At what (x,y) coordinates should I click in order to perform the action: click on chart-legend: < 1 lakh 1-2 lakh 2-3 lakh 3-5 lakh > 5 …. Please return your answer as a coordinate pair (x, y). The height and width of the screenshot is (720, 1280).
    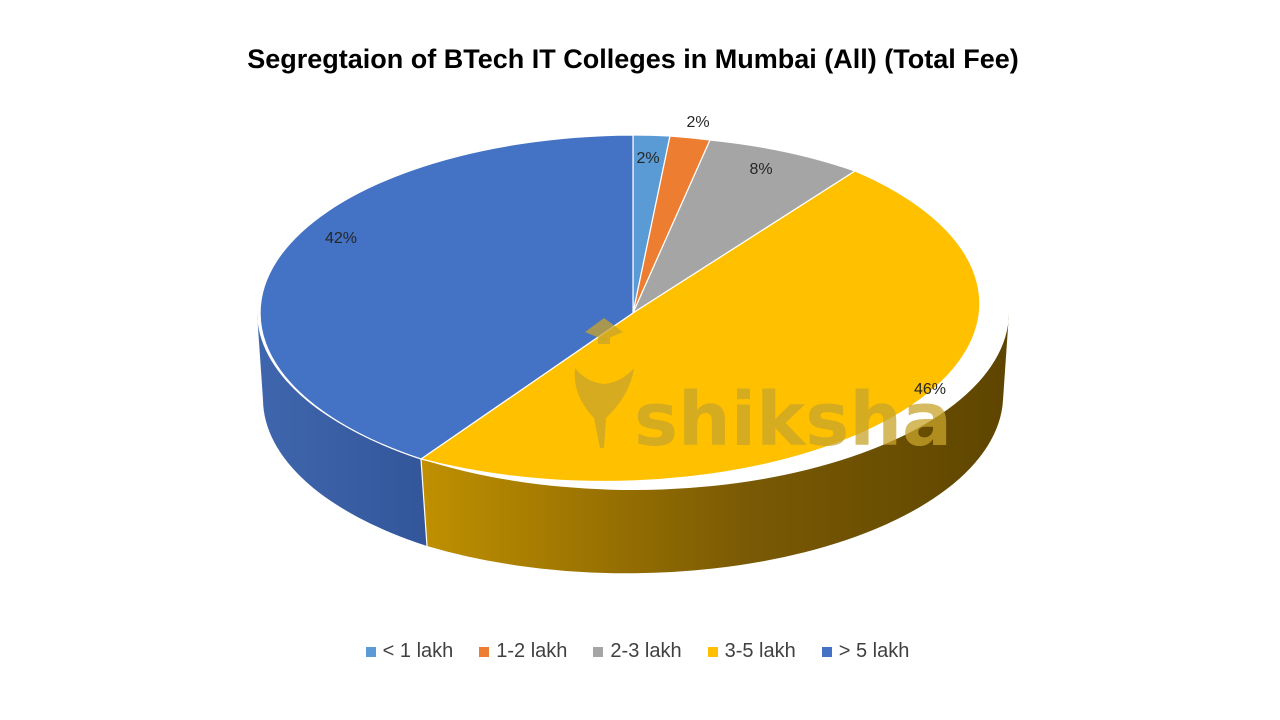
    Looking at the image, I should click on (637, 651).